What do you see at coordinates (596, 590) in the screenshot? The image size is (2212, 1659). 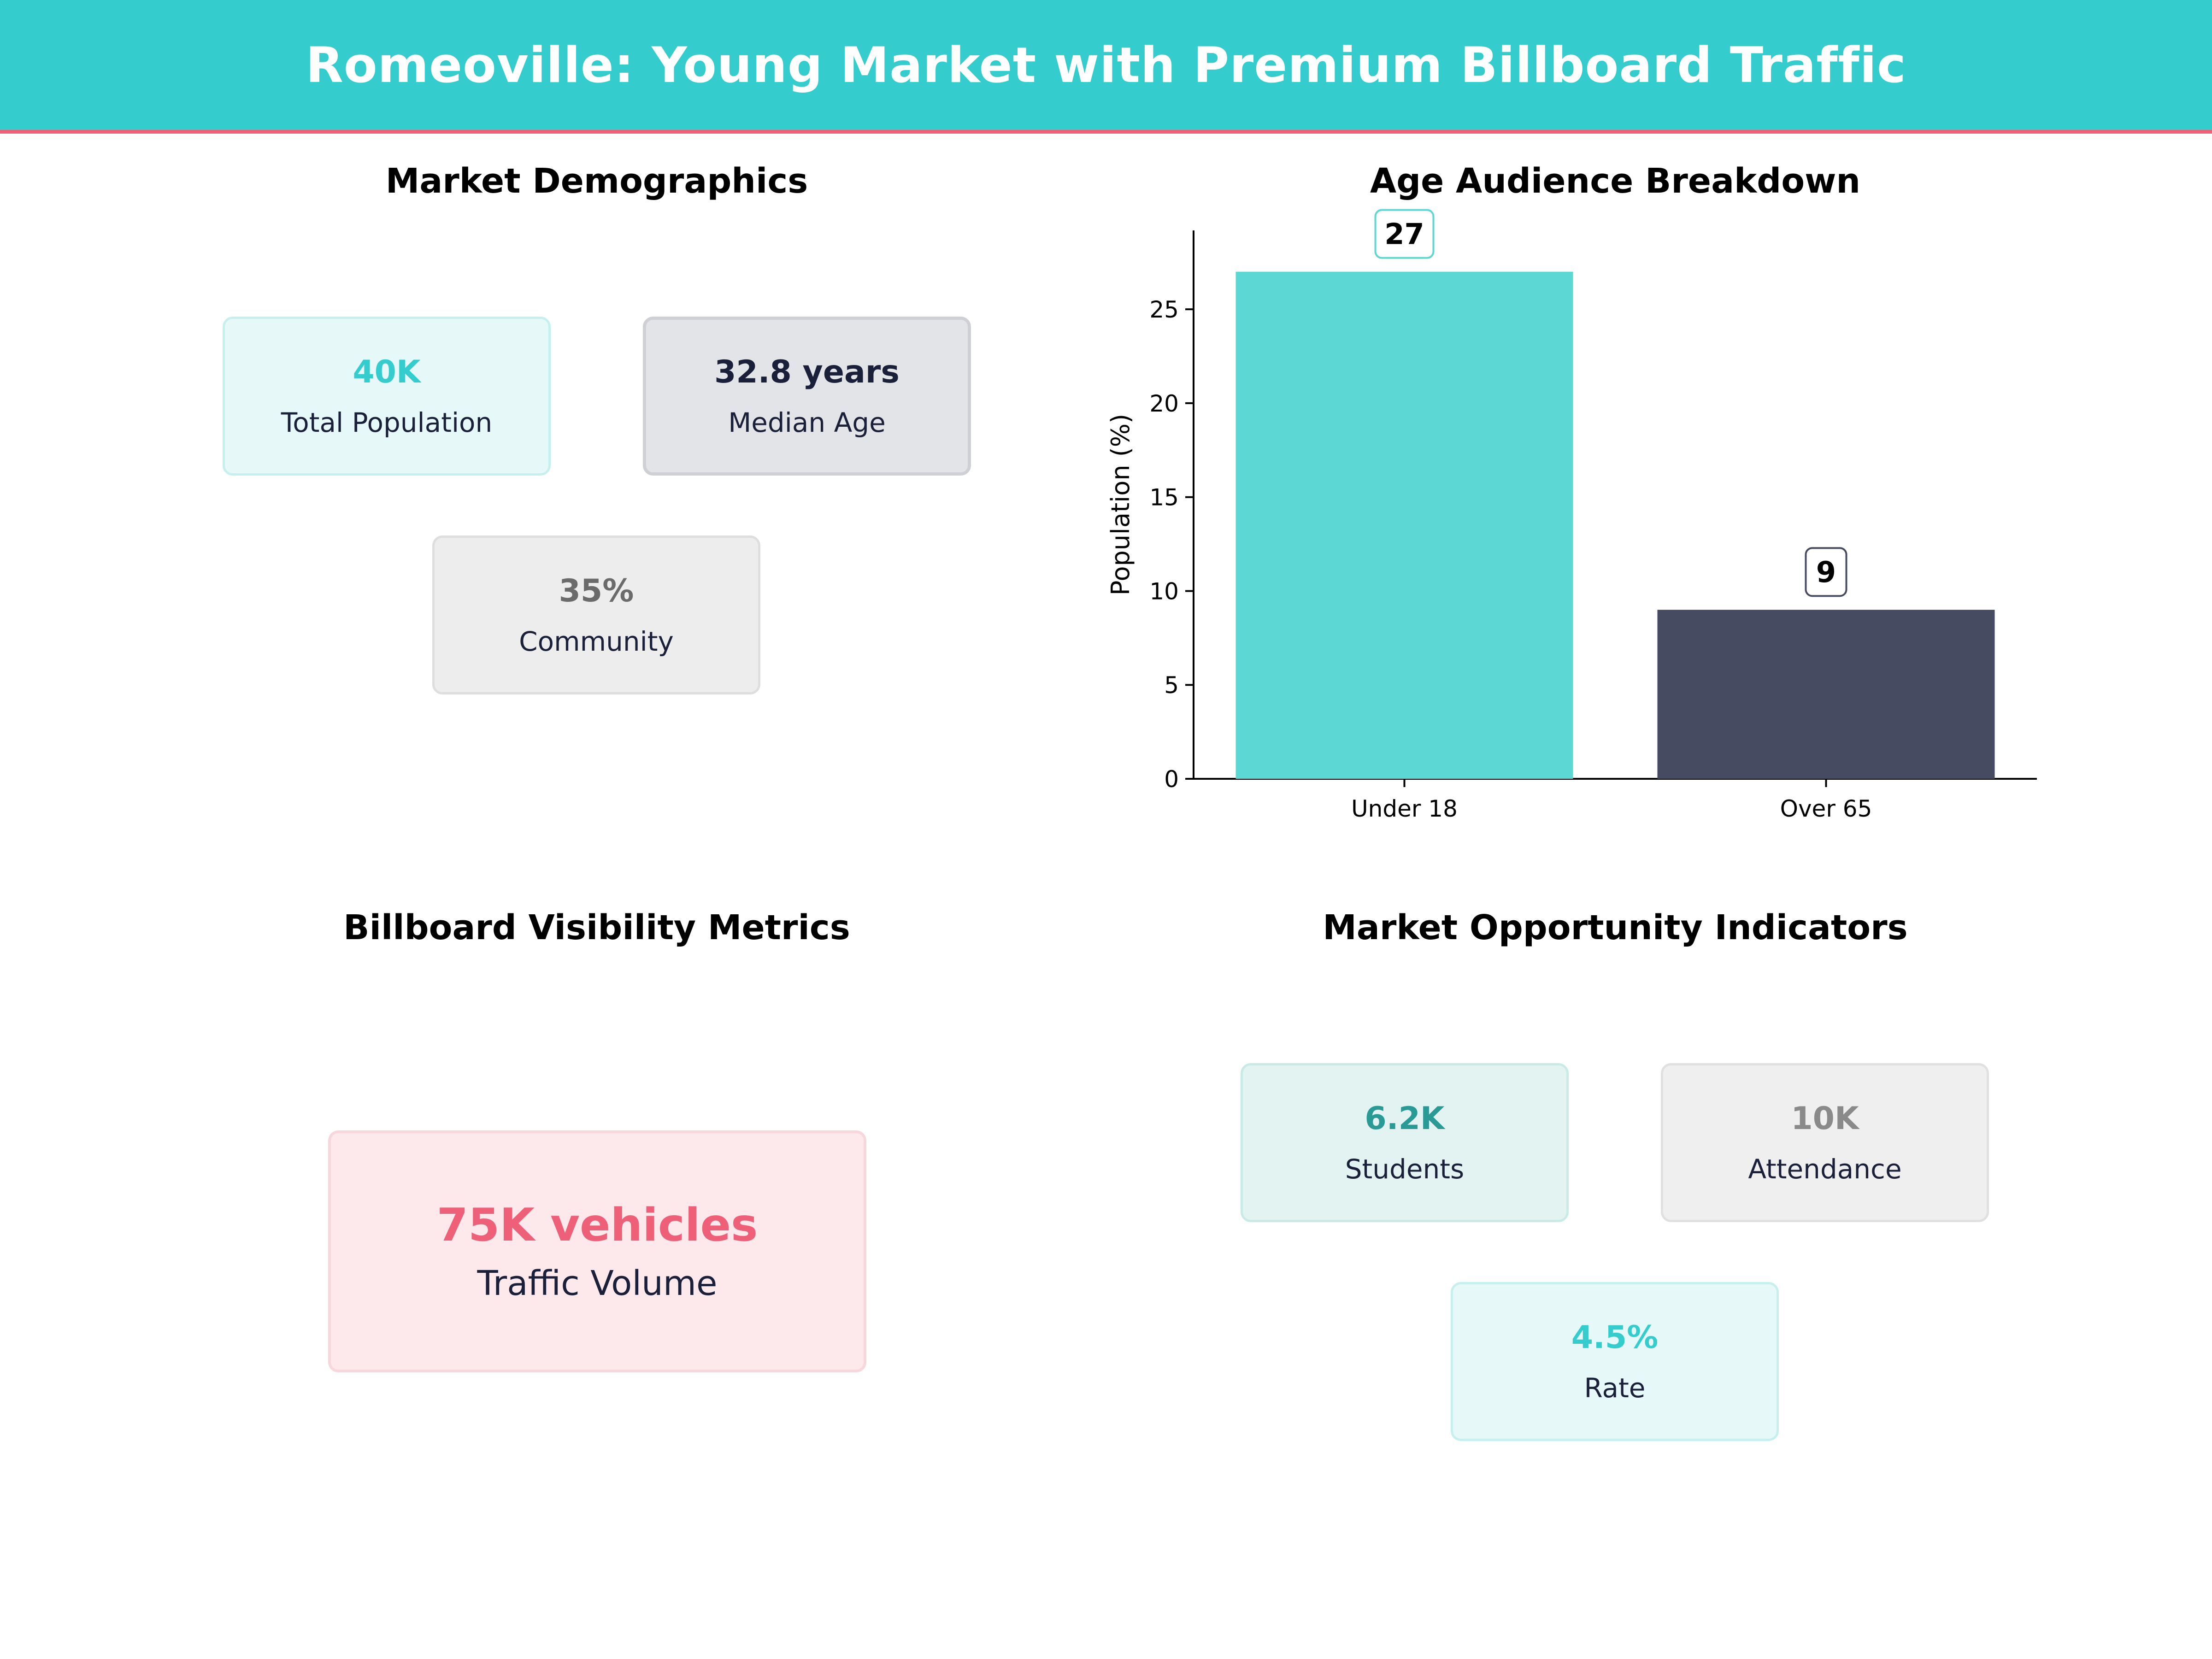 I see `community-value: 35%` at bounding box center [596, 590].